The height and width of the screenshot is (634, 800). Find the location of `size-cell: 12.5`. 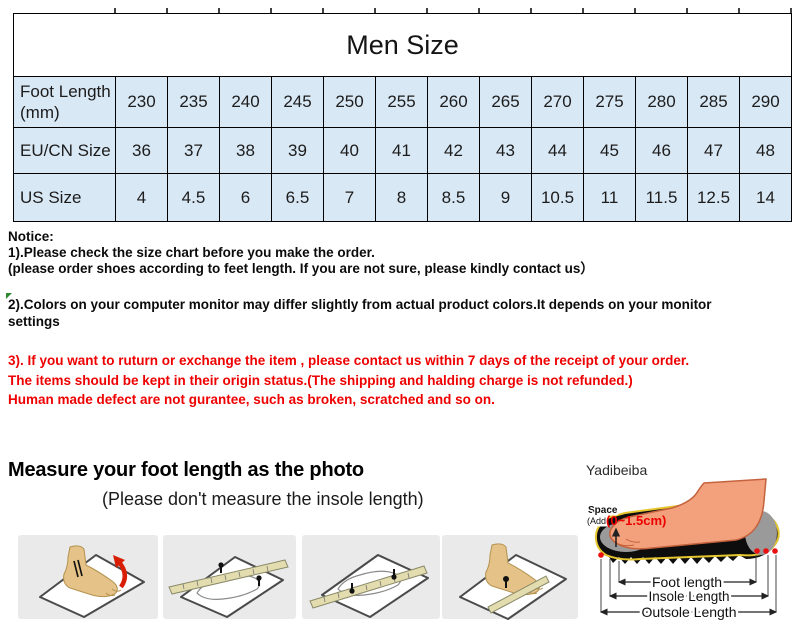

size-cell: 12.5 is located at coordinates (713, 197).